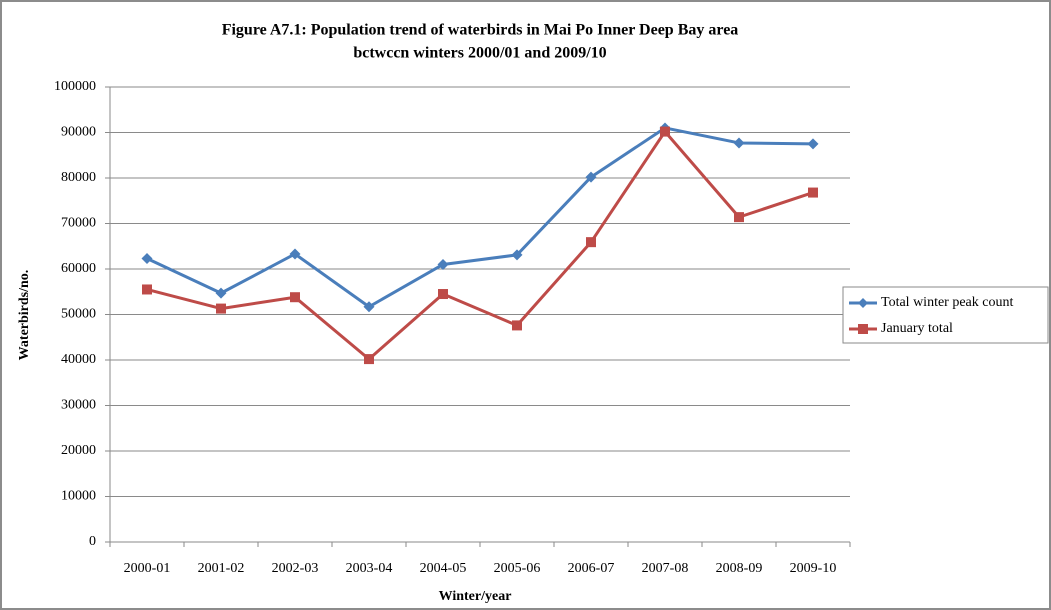 This screenshot has height=610, width=1051. I want to click on x-tick-label: 2002-03, so click(295, 568).